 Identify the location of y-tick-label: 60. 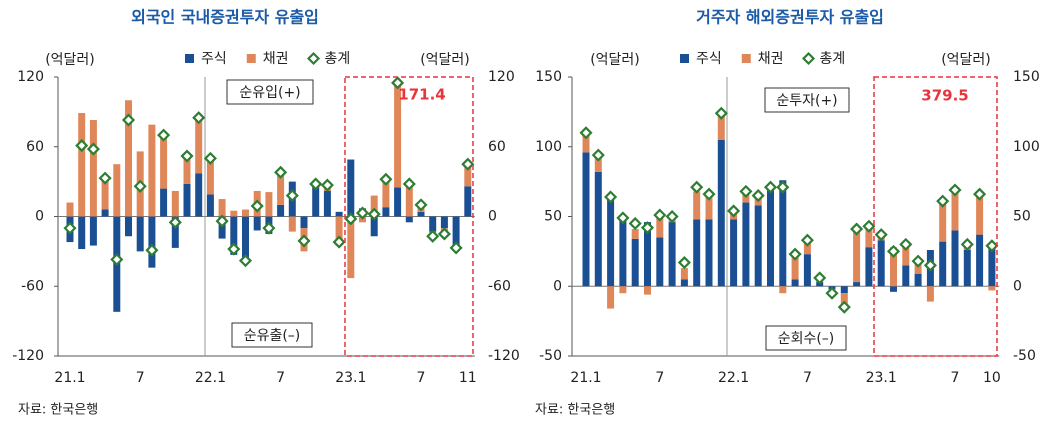
(35, 147).